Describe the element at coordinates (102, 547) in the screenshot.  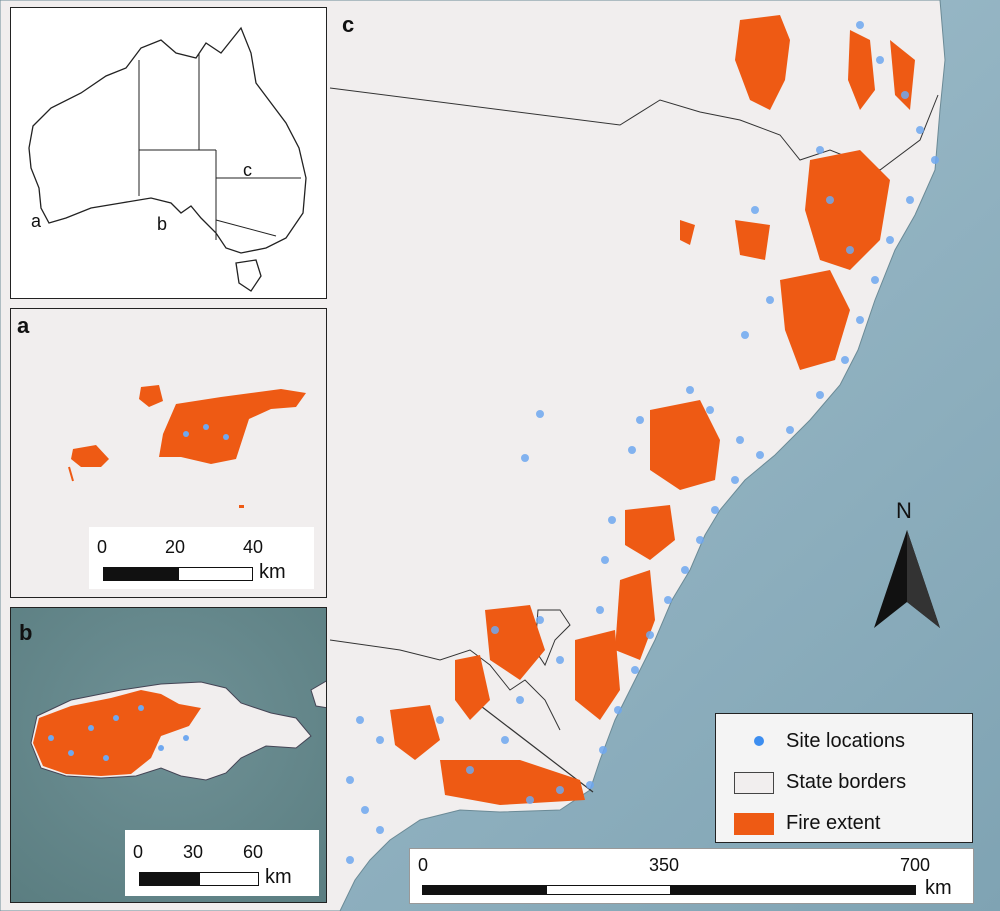
I see `scale-a-tick-0: 0` at that location.